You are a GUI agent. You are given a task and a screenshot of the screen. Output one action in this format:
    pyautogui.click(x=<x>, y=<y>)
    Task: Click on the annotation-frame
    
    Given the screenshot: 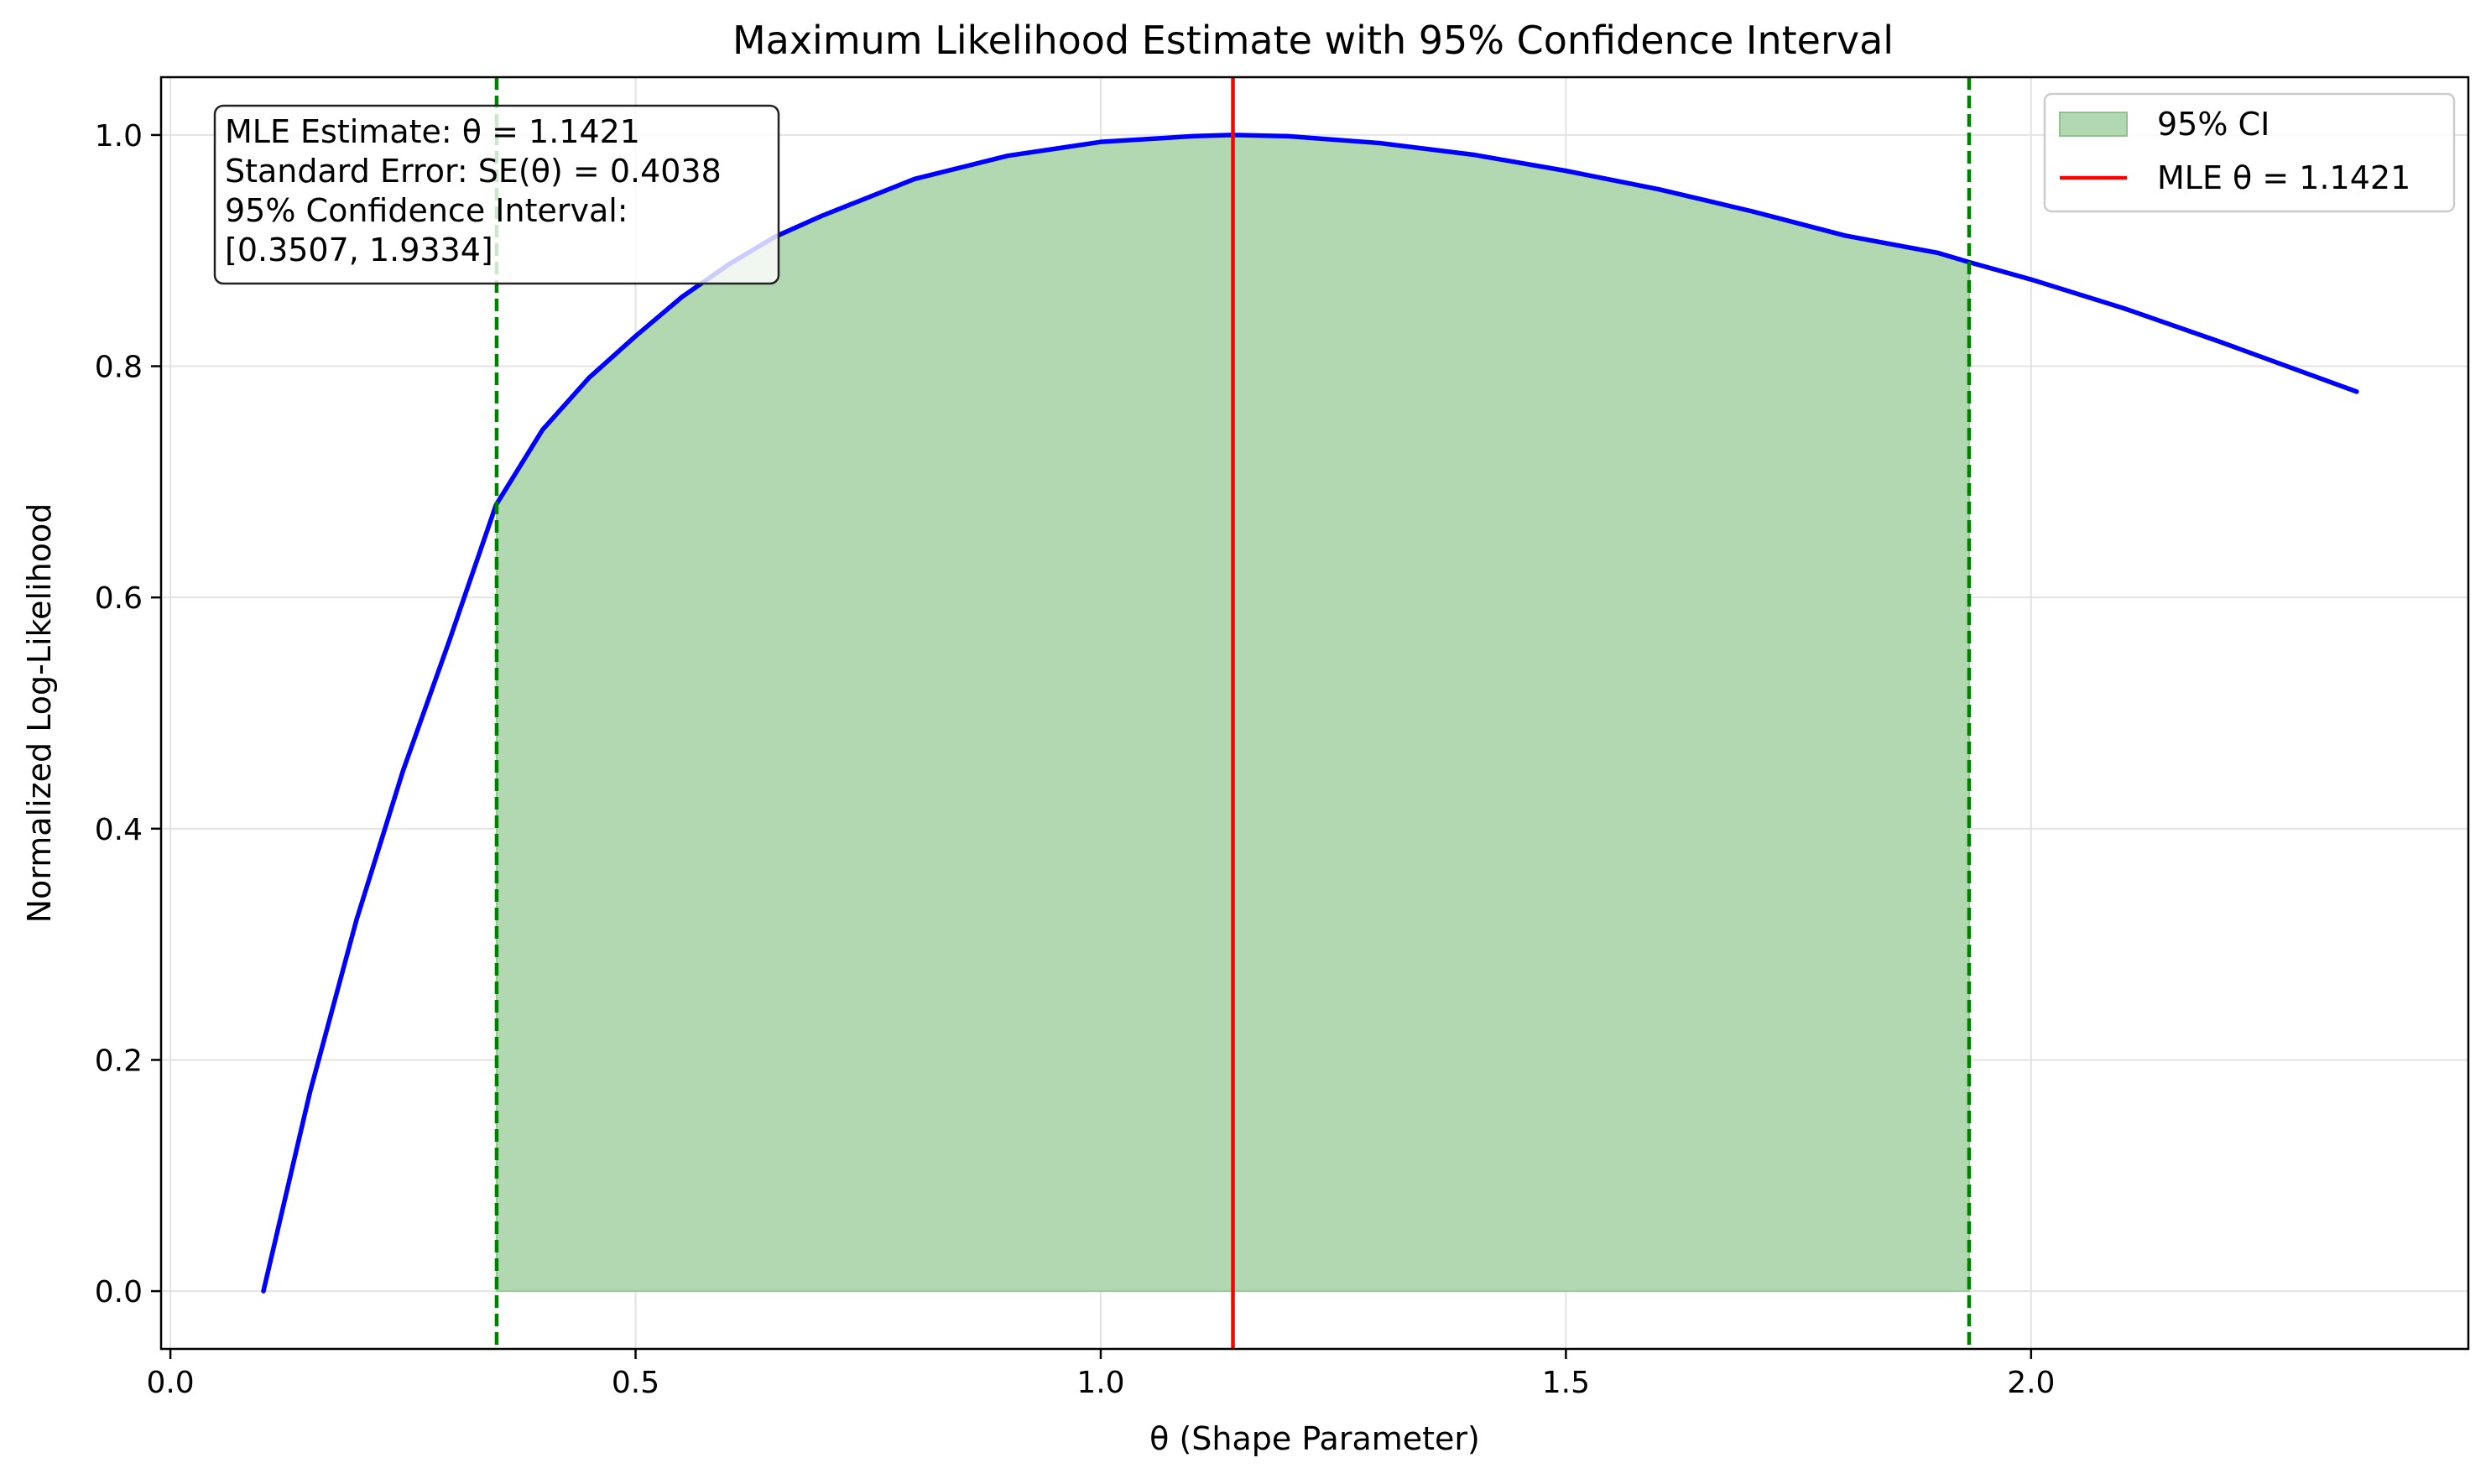 What is the action you would take?
    pyautogui.click(x=496, y=194)
    